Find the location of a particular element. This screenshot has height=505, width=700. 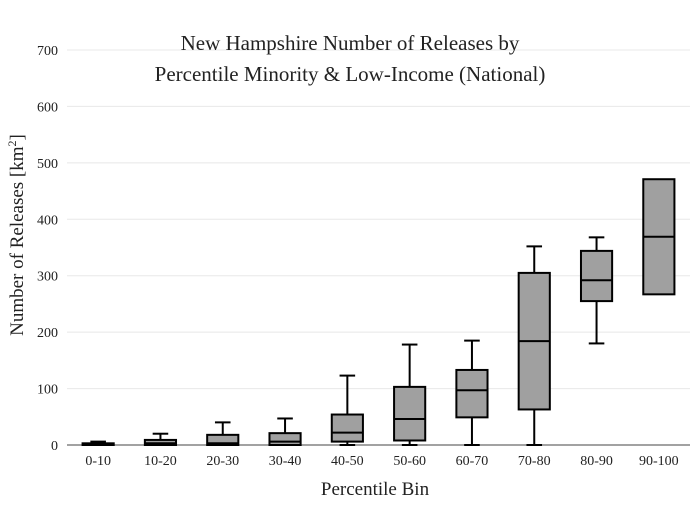

y-axis-title: Number of Releases [km2] is located at coordinates (16, 235).